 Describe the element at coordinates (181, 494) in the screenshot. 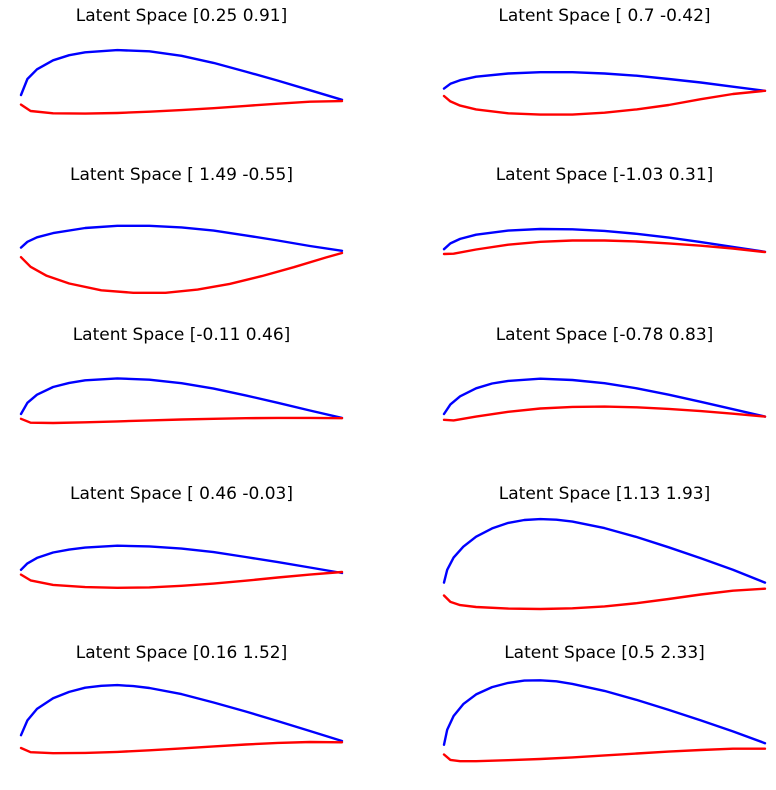

I see `panel-title: Latent Space [ 0.46 -0.03]` at that location.